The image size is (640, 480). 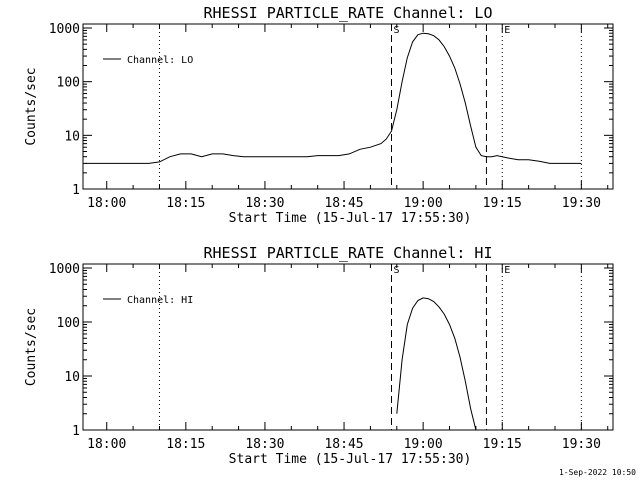 What do you see at coordinates (348, 13) in the screenshot?
I see `chart-title: RHESSI PARTICLE_RATE Channel: LO` at bounding box center [348, 13].